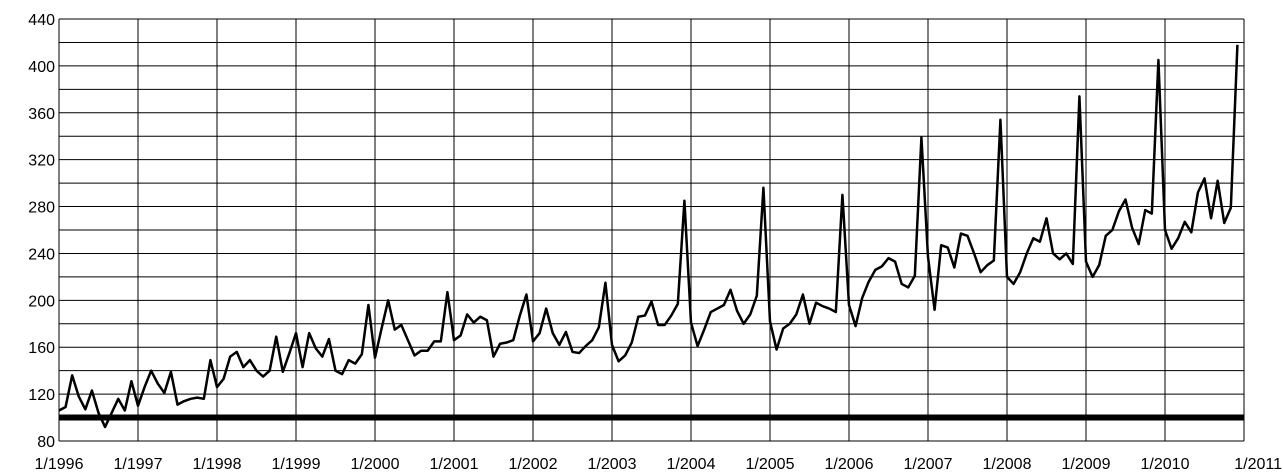 The height and width of the screenshot is (475, 1283). I want to click on x-tick-label: 1/2002, so click(533, 464).